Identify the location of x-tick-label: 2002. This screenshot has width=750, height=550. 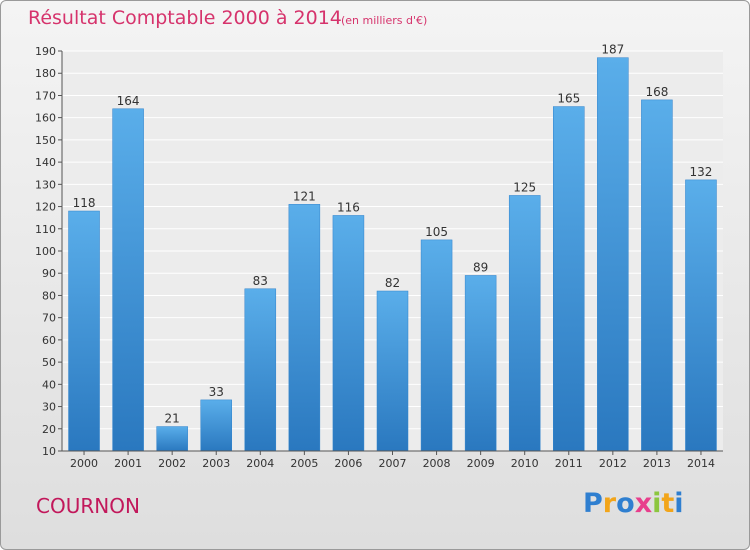
(172, 463).